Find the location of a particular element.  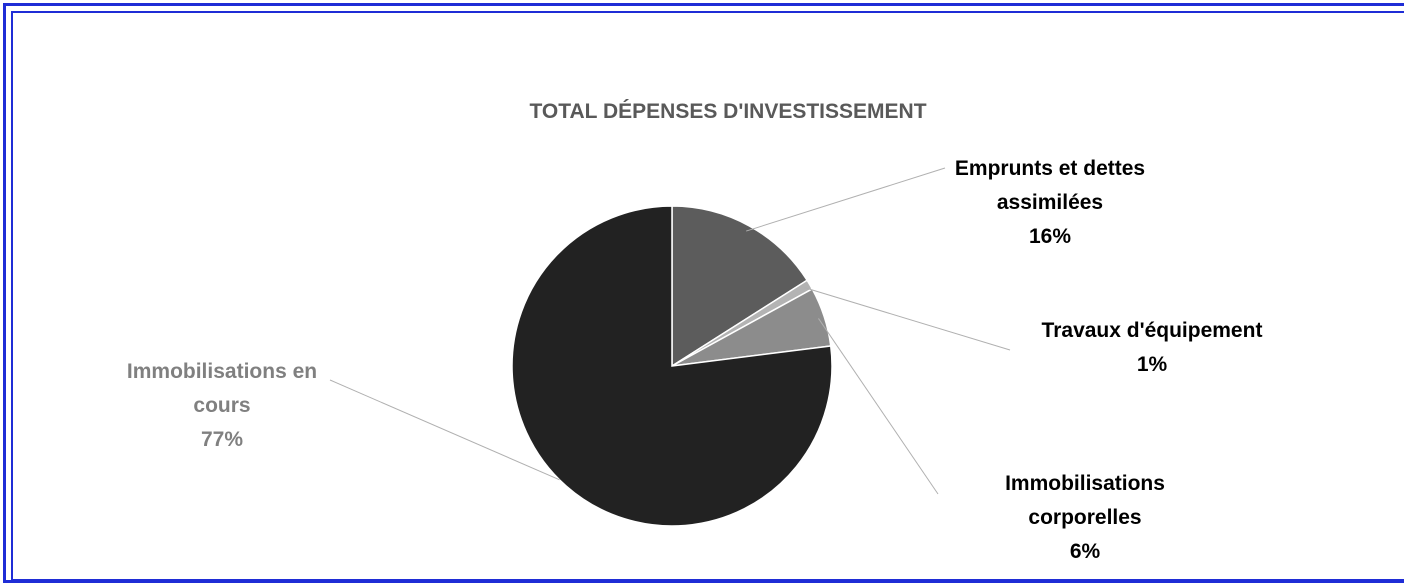

pie-slices is located at coordinates (672, 366).